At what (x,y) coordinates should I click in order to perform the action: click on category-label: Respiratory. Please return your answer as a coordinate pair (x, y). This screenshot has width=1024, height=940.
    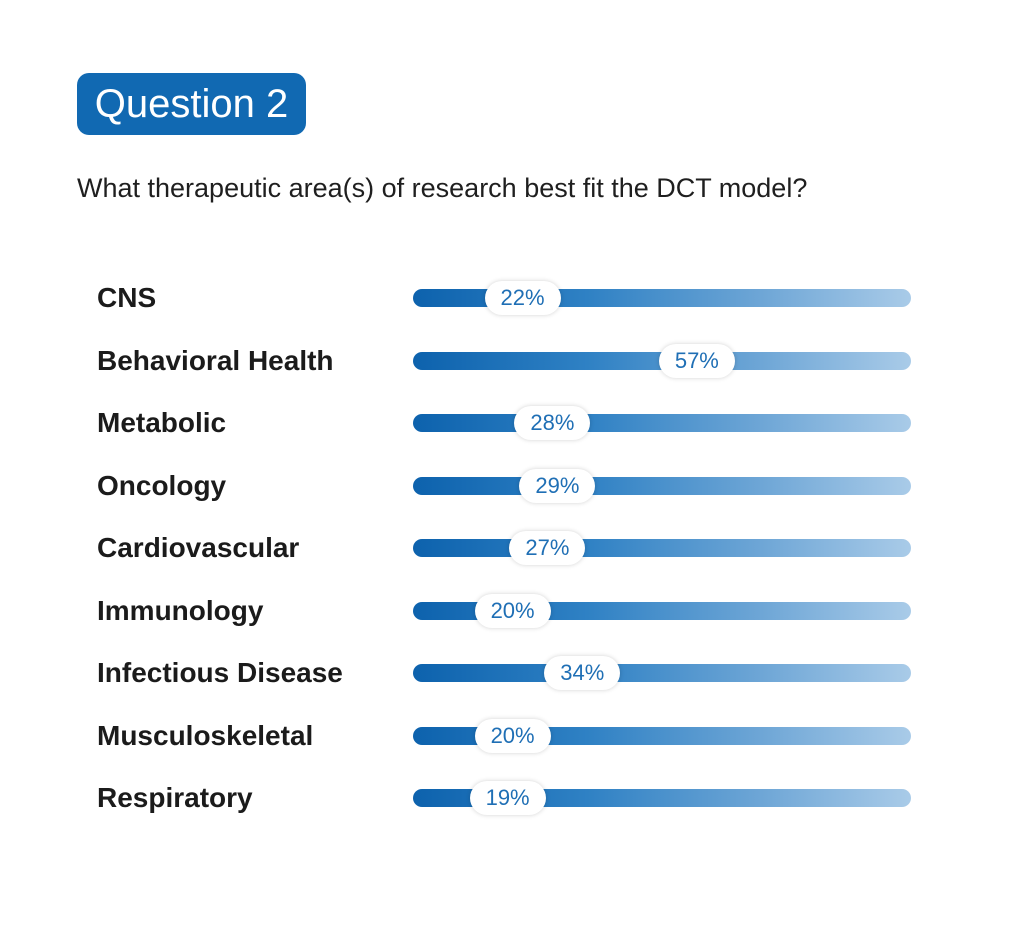
    Looking at the image, I should click on (175, 797).